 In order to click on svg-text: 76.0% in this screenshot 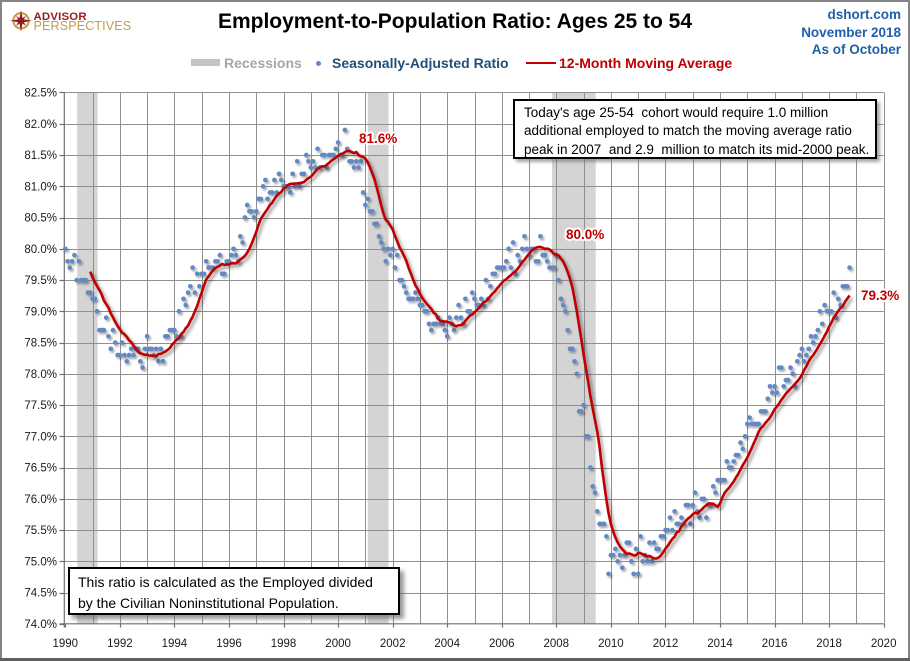, I will do `click(40, 500)`.